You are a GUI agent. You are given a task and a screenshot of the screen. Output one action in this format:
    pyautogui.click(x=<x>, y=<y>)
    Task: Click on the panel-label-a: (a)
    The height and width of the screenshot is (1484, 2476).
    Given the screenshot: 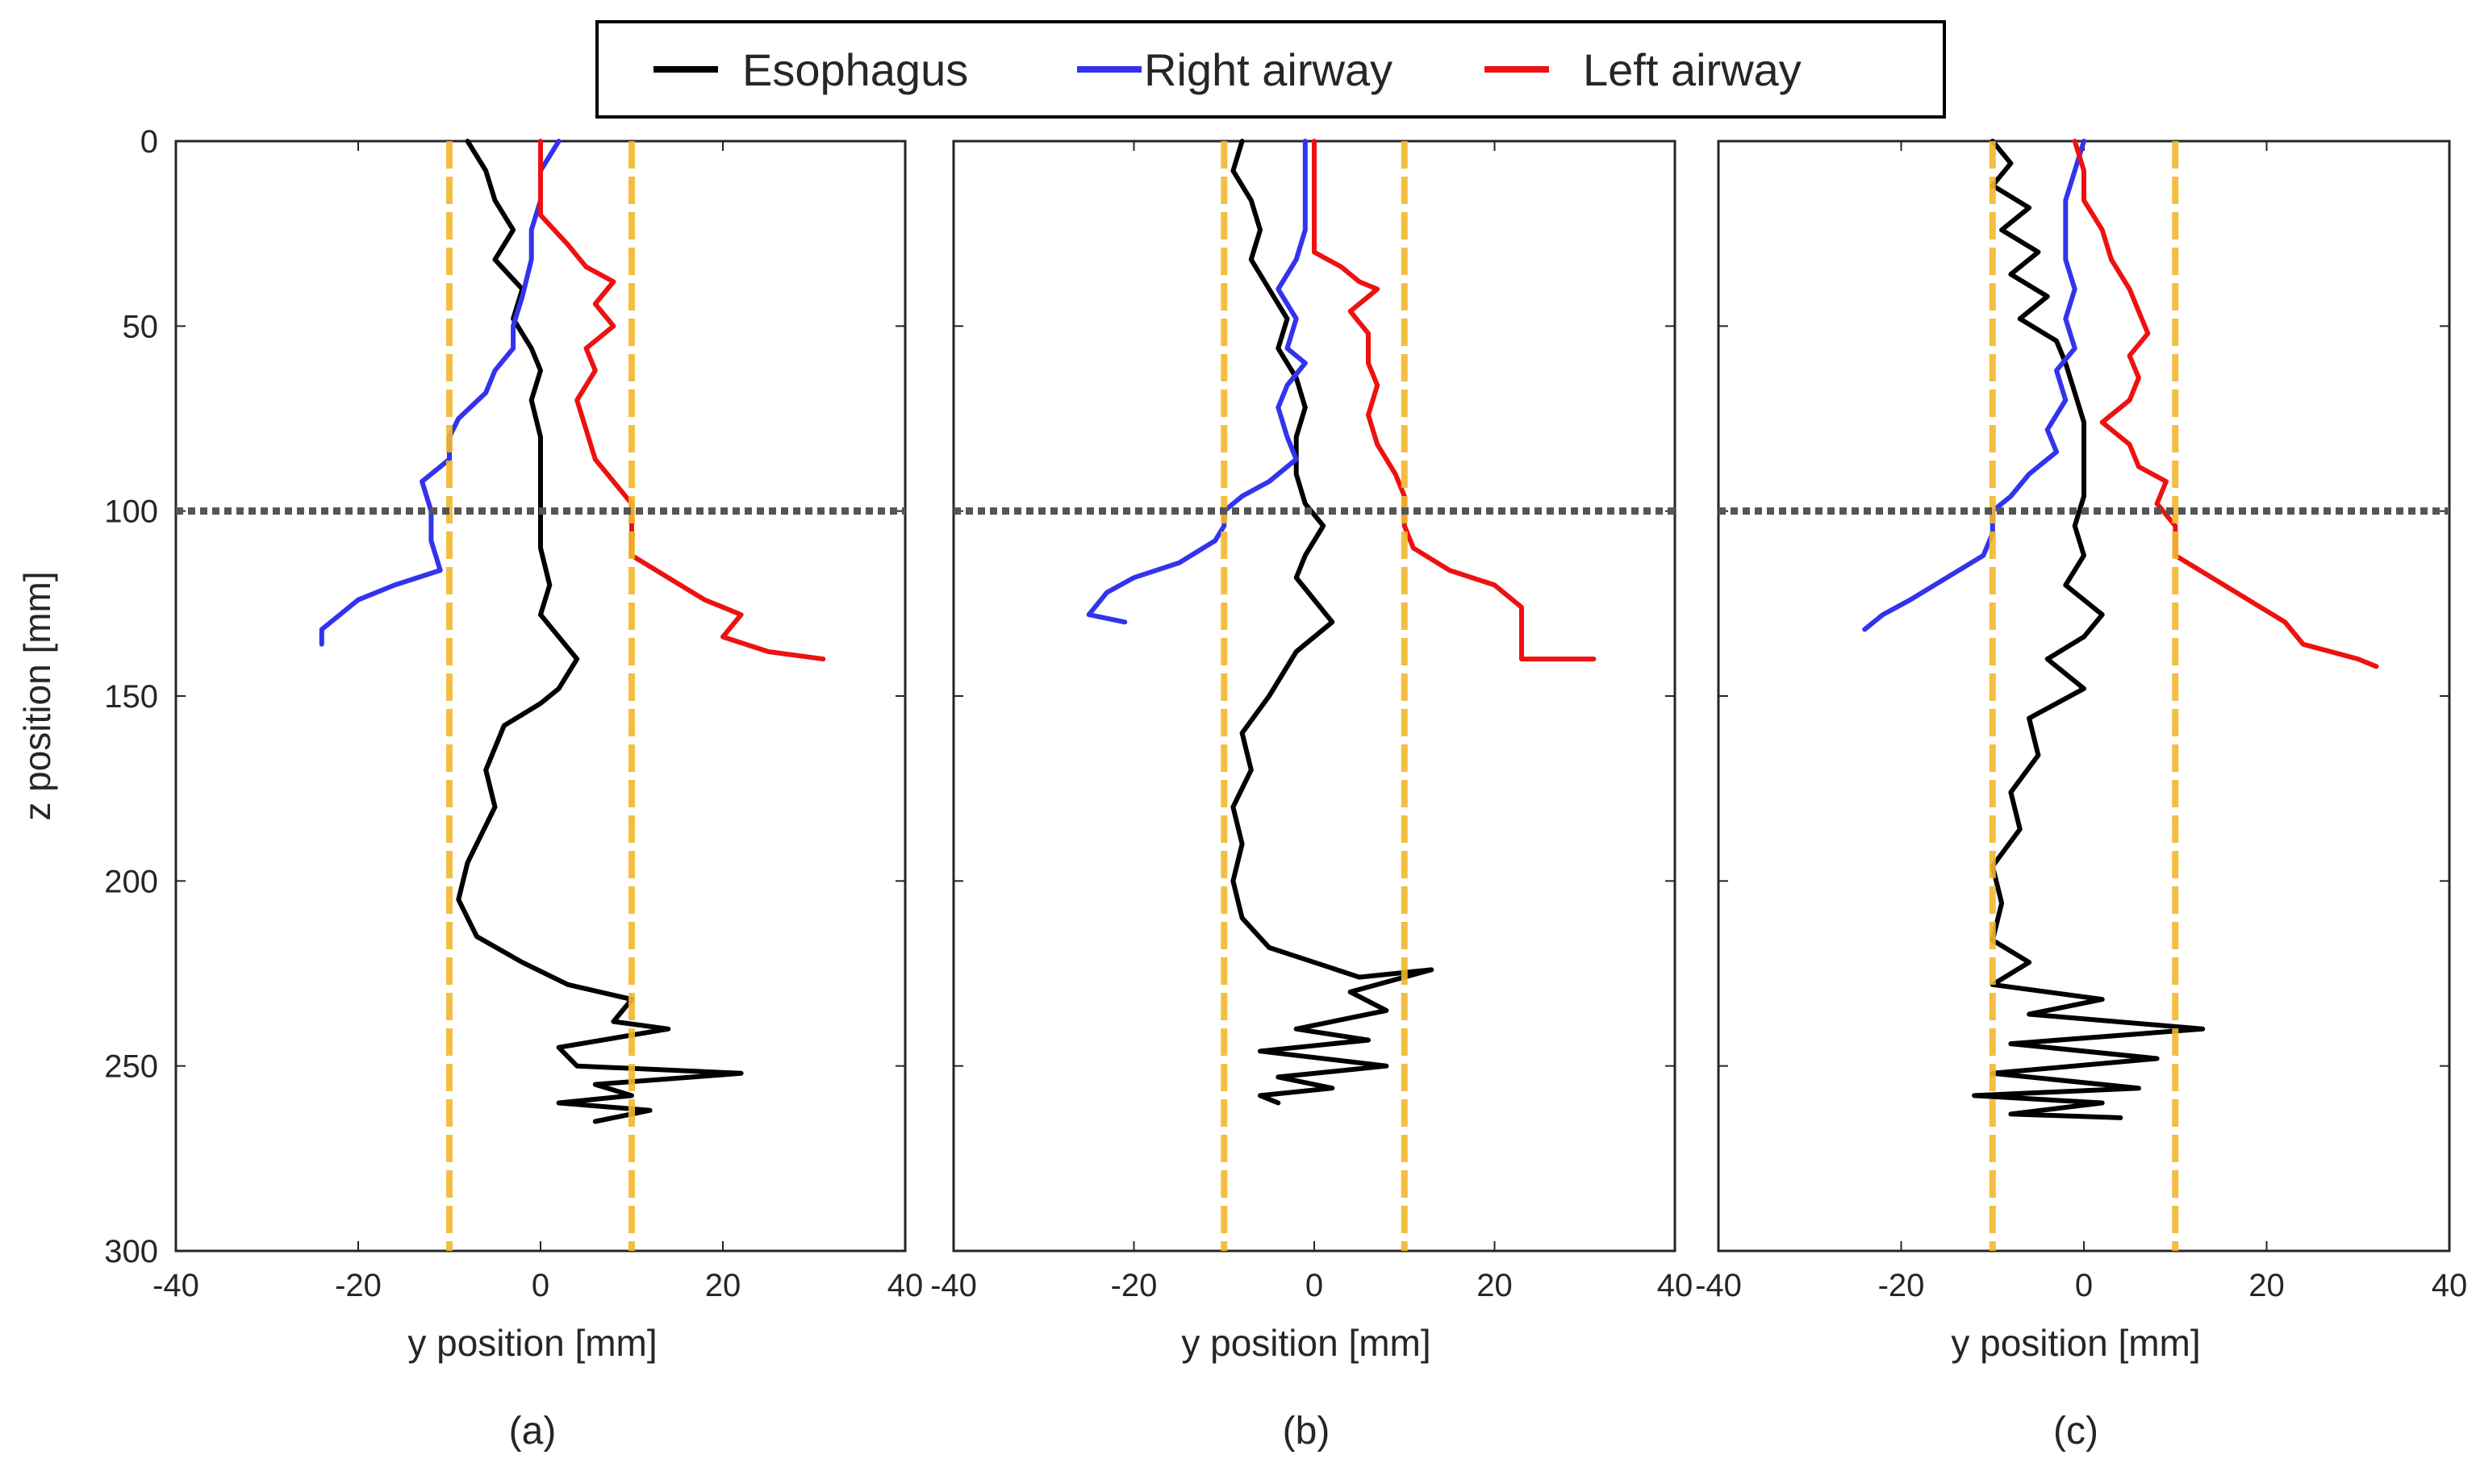 What is the action you would take?
    pyautogui.click(x=533, y=1431)
    